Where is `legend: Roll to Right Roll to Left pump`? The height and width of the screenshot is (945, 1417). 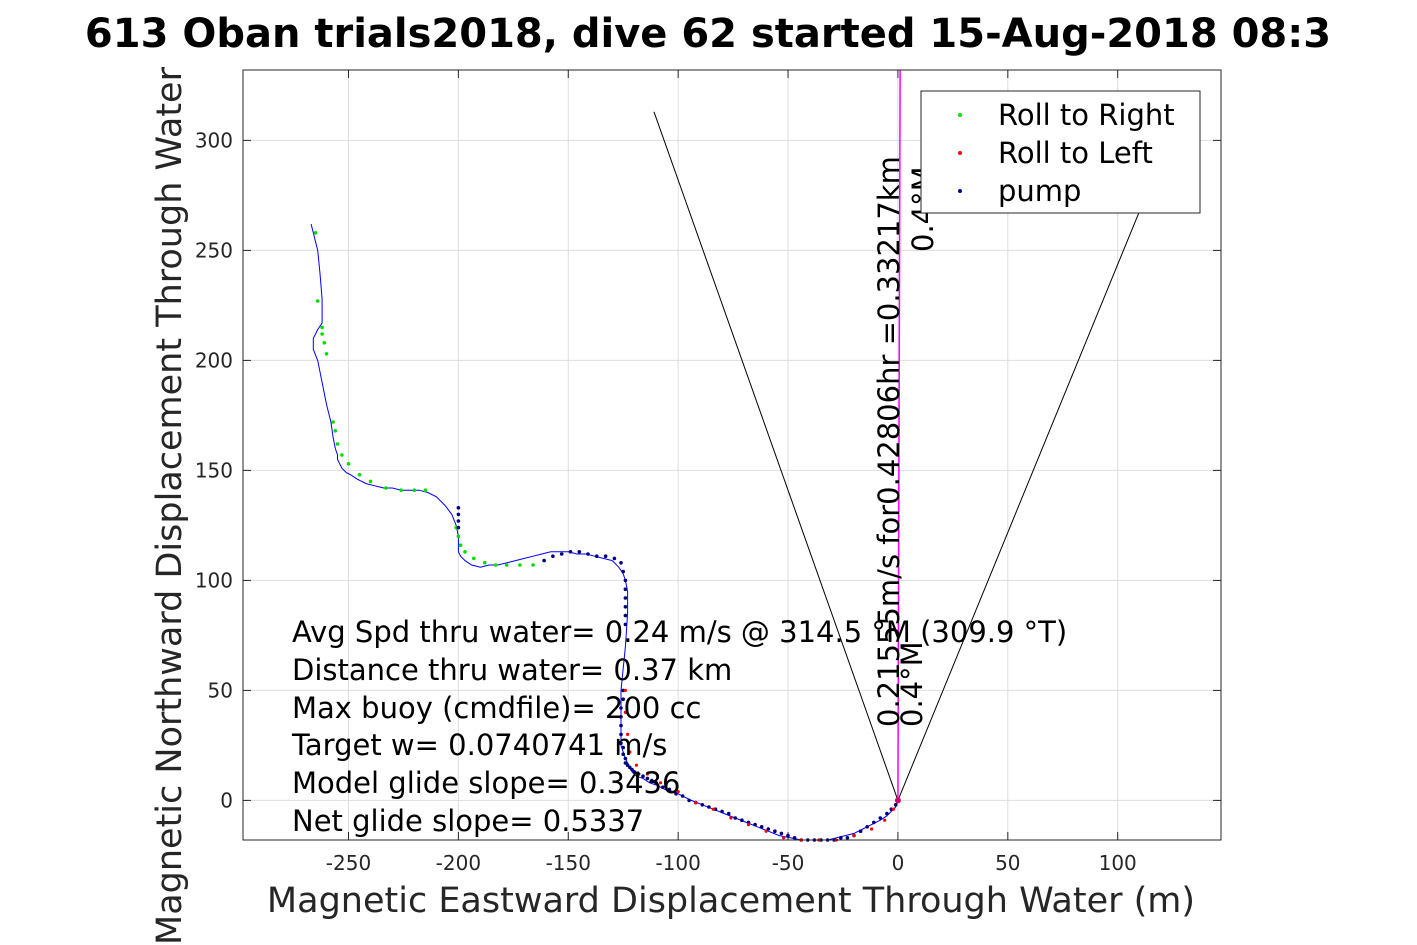
legend: Roll to Right Roll to Left pump is located at coordinates (1060, 152).